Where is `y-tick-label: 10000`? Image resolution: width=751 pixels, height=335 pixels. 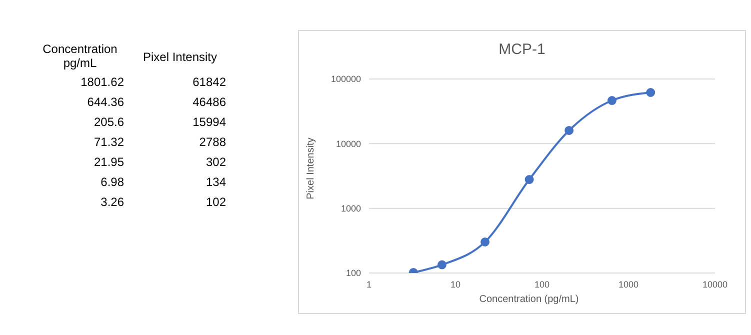 y-tick-label: 10000 is located at coordinates (348, 143).